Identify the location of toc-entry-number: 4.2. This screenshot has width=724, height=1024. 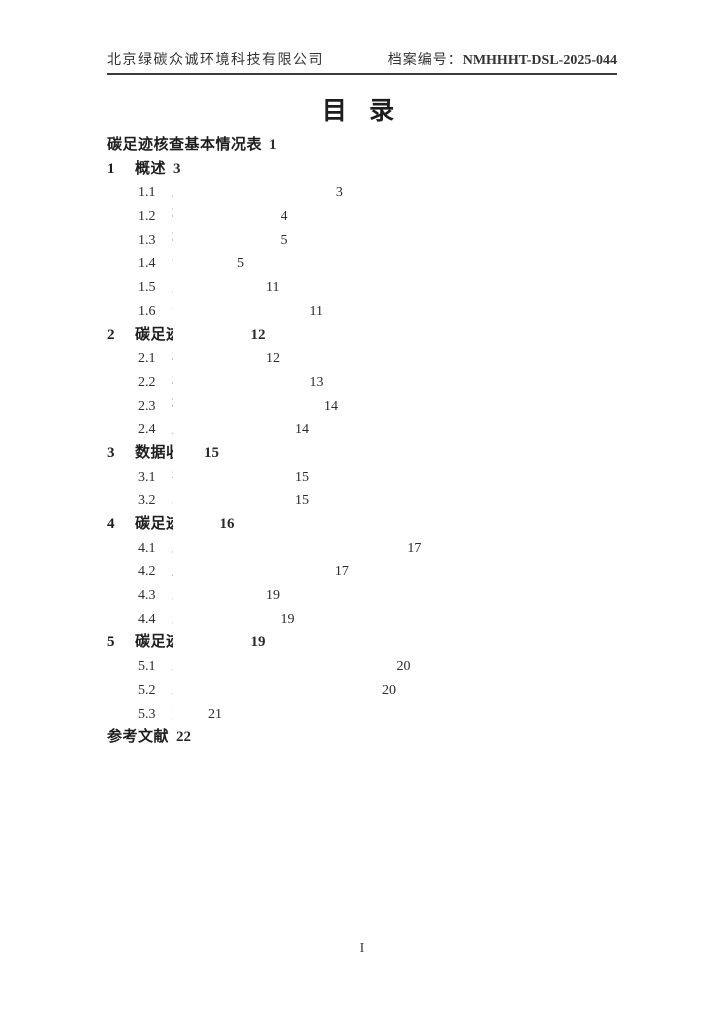
(147, 572).